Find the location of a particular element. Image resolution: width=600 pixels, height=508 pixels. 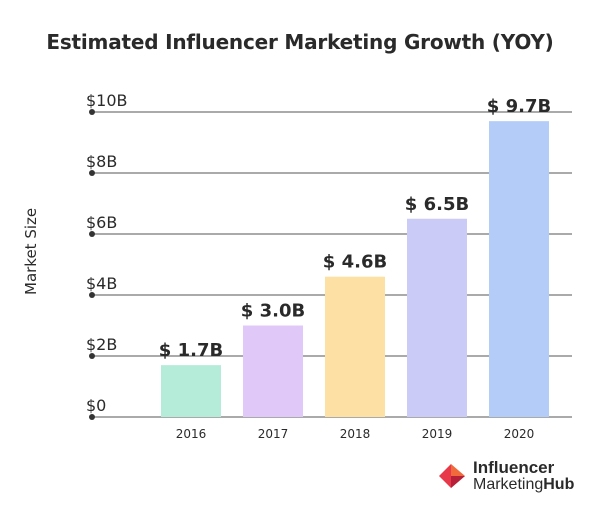

y-tick-label: $8B is located at coordinates (101, 161).